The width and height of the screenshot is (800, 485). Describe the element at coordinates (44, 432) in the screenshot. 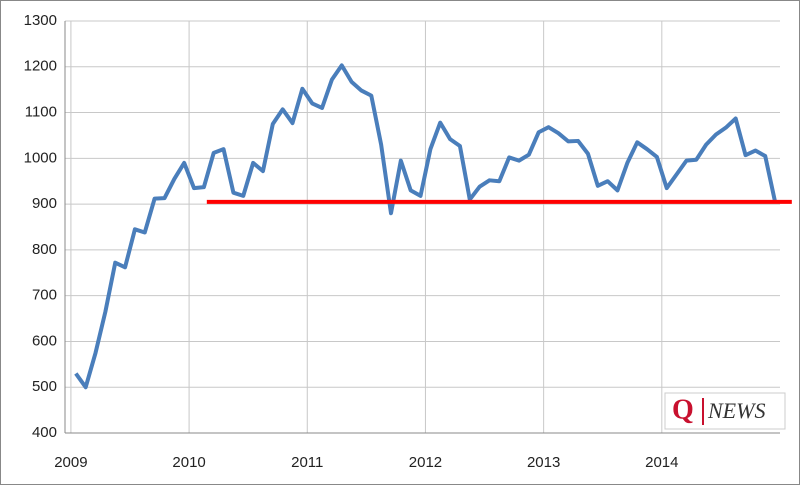

I see `y-tick-label: 400` at that location.